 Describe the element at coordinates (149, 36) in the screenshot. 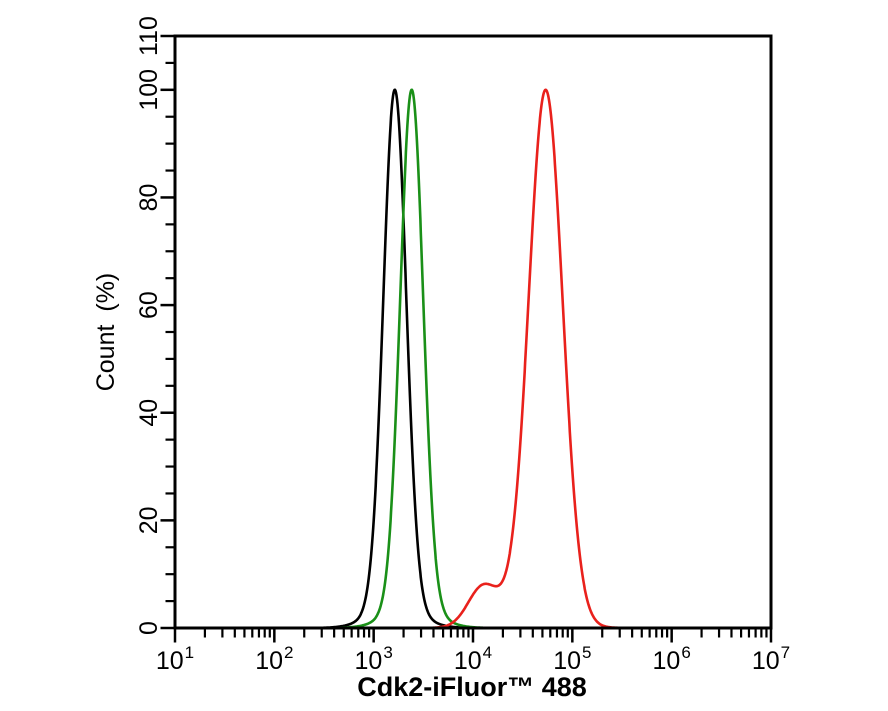

I see `y-tick-label: 110` at that location.